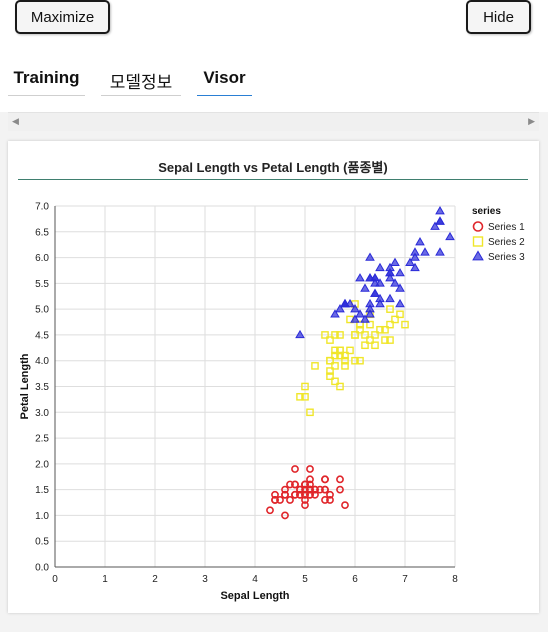 The width and height of the screenshot is (548, 632). I want to click on y-tick-label: 5.5, so click(42, 284).